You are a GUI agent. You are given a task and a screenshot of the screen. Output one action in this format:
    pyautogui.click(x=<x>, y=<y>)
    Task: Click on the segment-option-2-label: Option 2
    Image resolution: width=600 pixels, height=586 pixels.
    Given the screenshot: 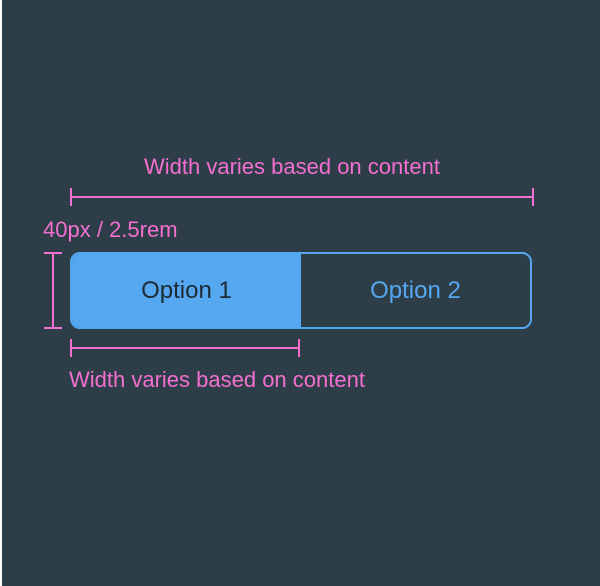 What is the action you would take?
    pyautogui.click(x=415, y=290)
    